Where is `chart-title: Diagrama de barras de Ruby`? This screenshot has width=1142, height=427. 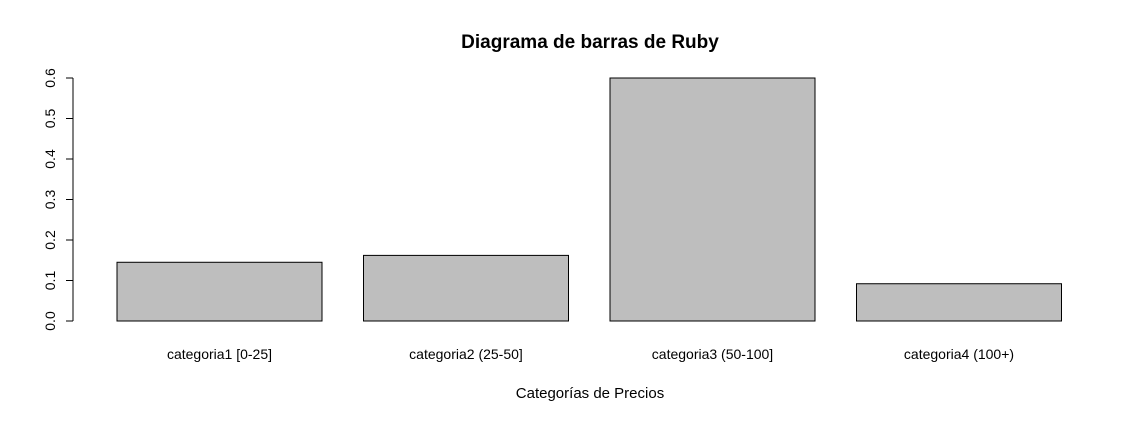 chart-title: Diagrama de barras de Ruby is located at coordinates (590, 42).